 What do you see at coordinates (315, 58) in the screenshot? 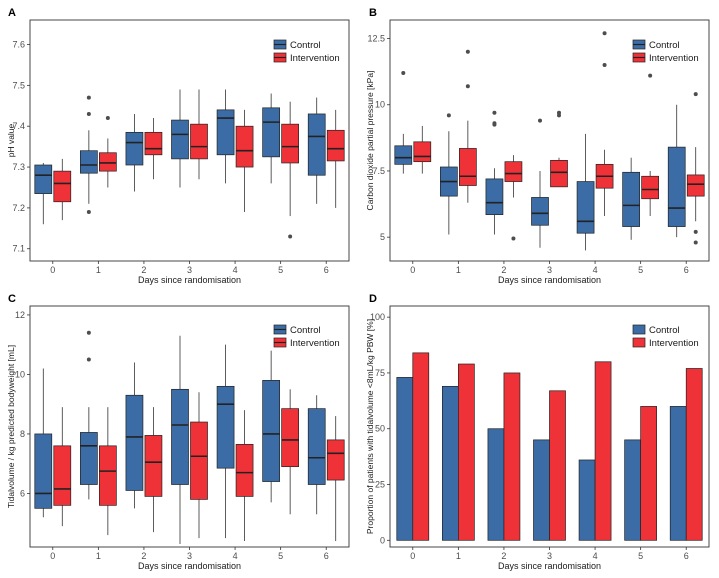
I see `legend-label: Intervention` at bounding box center [315, 58].